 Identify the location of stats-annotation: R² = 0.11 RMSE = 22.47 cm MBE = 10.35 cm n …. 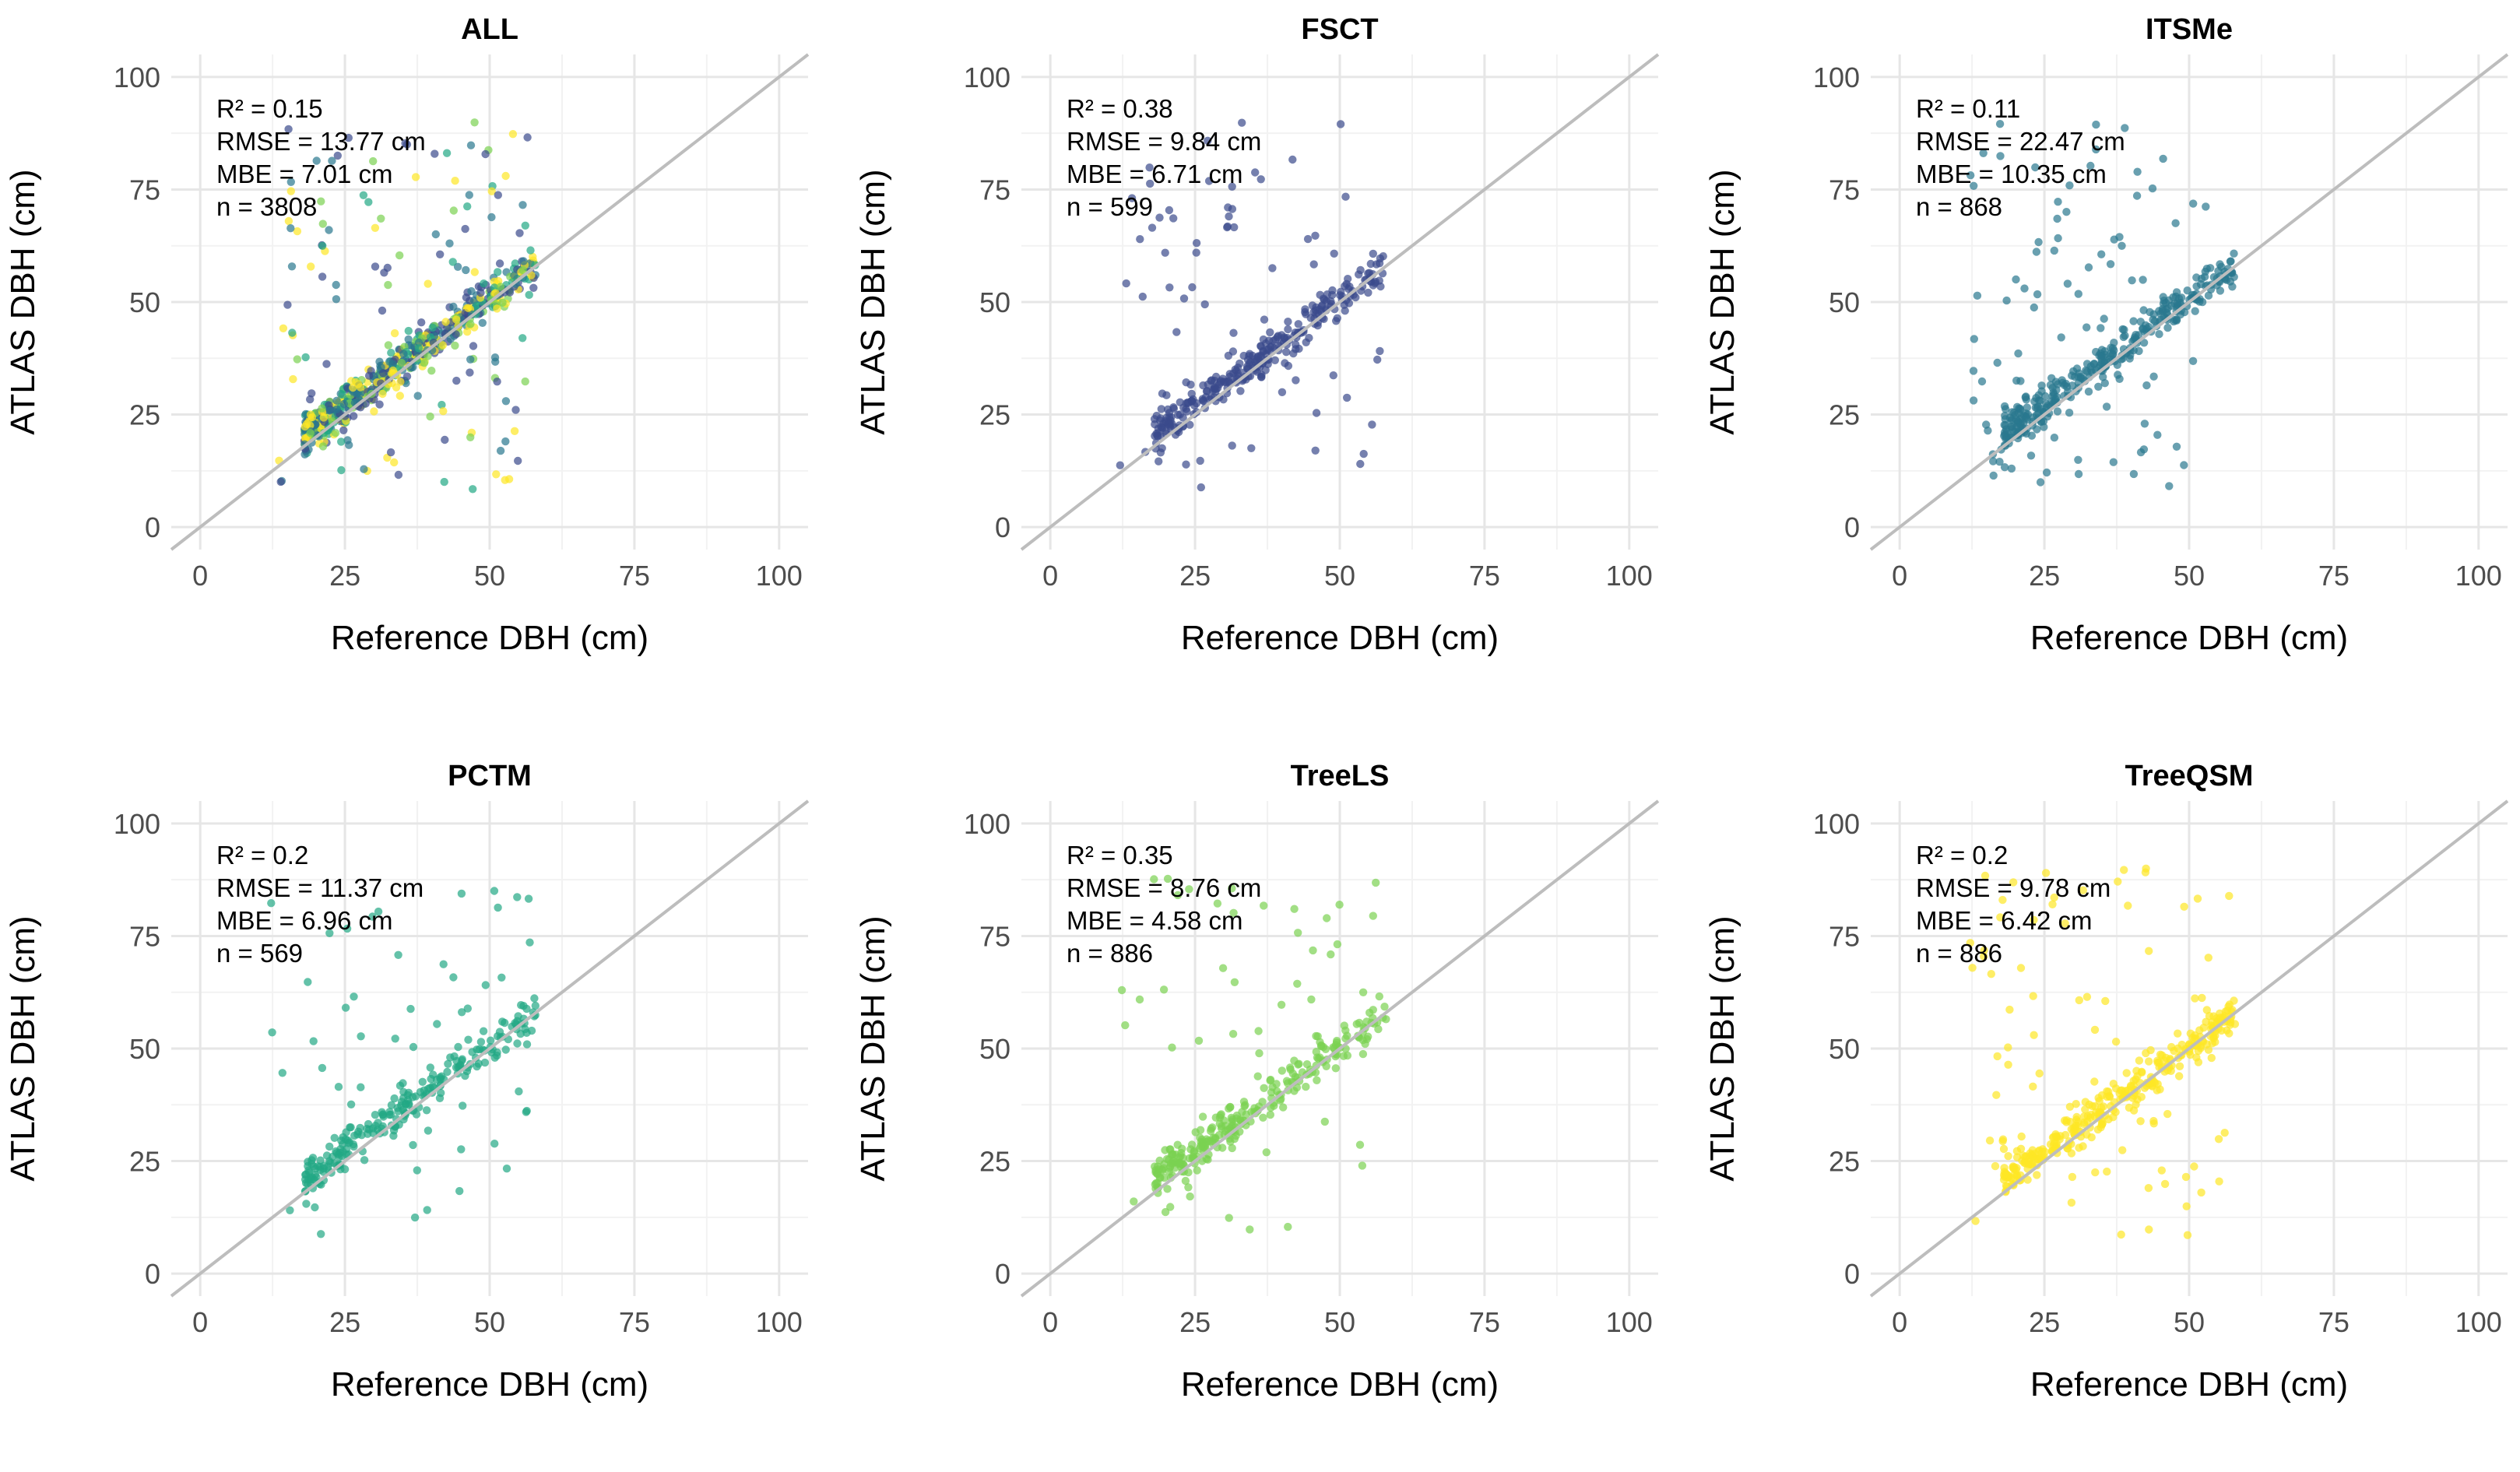
(2021, 157).